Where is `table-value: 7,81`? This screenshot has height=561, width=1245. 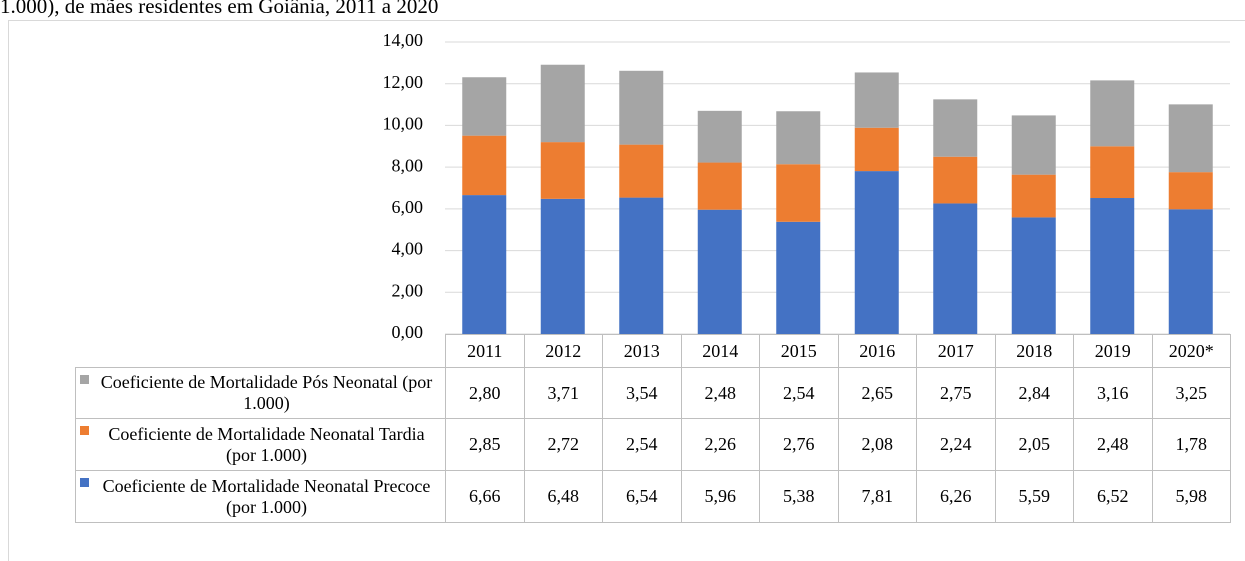 table-value: 7,81 is located at coordinates (877, 496).